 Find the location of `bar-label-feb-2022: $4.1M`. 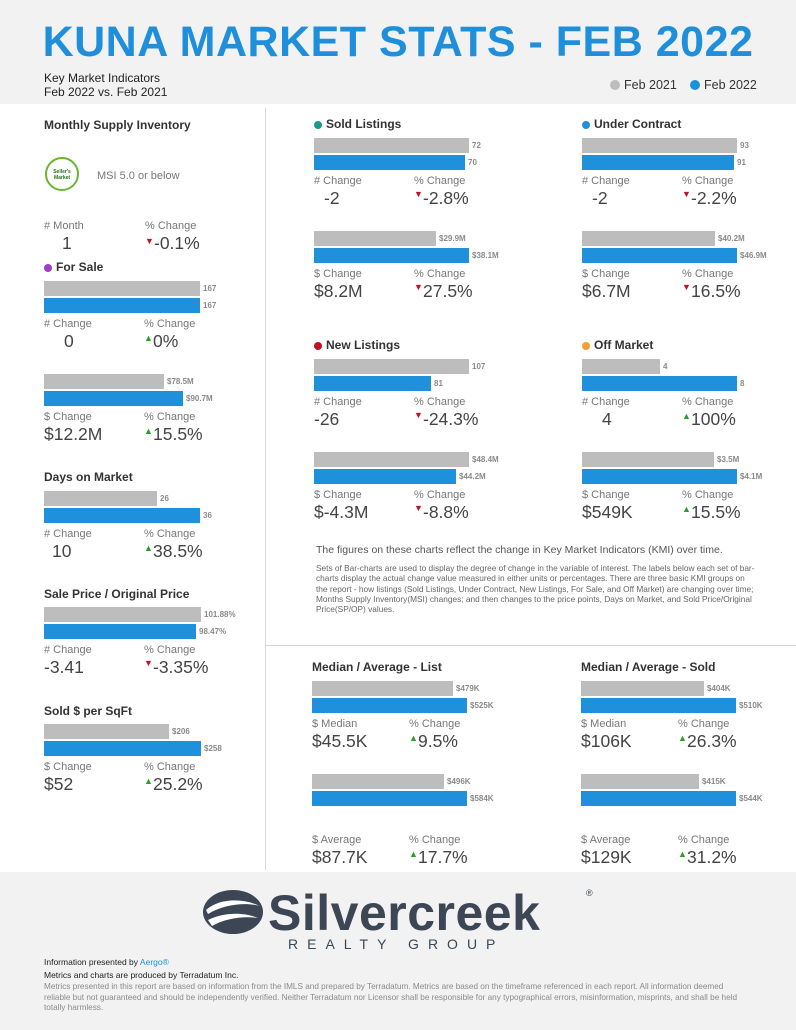

bar-label-feb-2022: $4.1M is located at coordinates (751, 476).